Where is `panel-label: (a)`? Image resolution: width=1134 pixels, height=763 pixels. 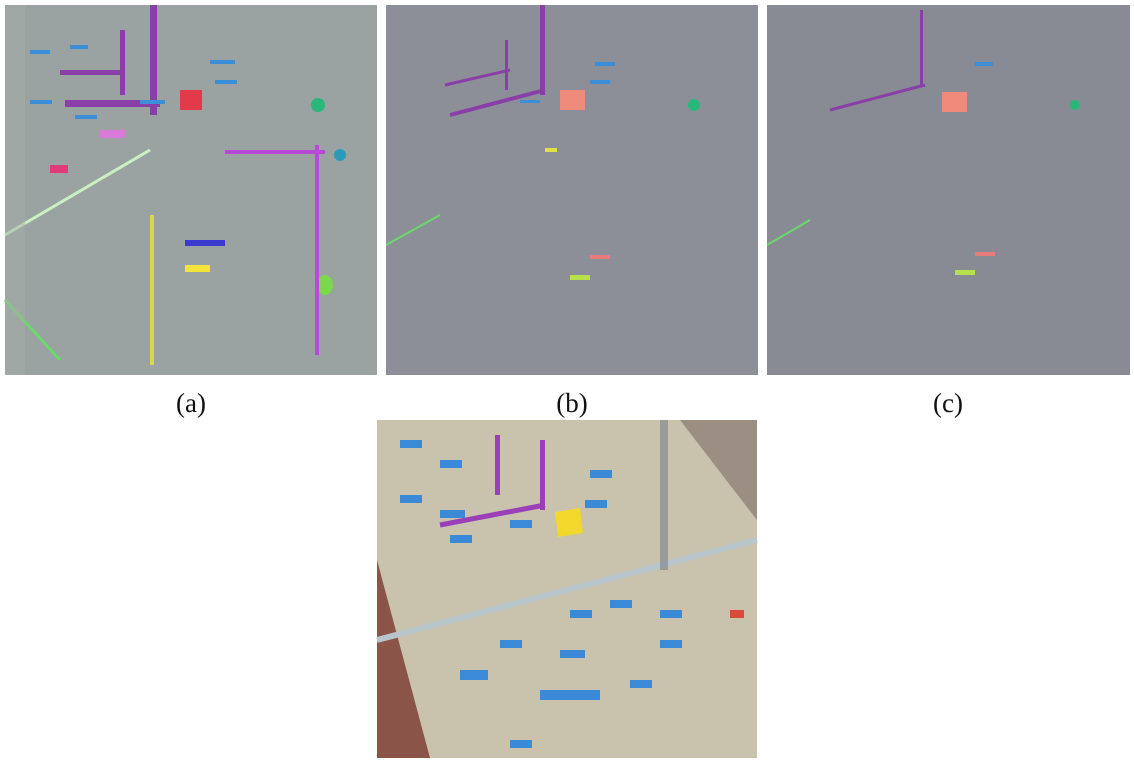
panel-label: (a) is located at coordinates (191, 403).